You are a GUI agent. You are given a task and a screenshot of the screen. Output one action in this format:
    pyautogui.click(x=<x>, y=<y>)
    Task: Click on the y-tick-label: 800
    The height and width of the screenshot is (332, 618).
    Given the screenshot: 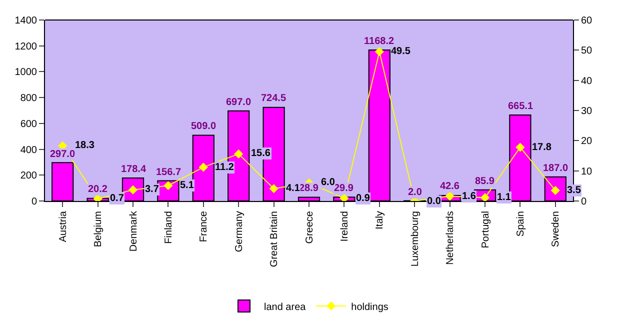 What is the action you would take?
    pyautogui.click(x=29, y=98)
    